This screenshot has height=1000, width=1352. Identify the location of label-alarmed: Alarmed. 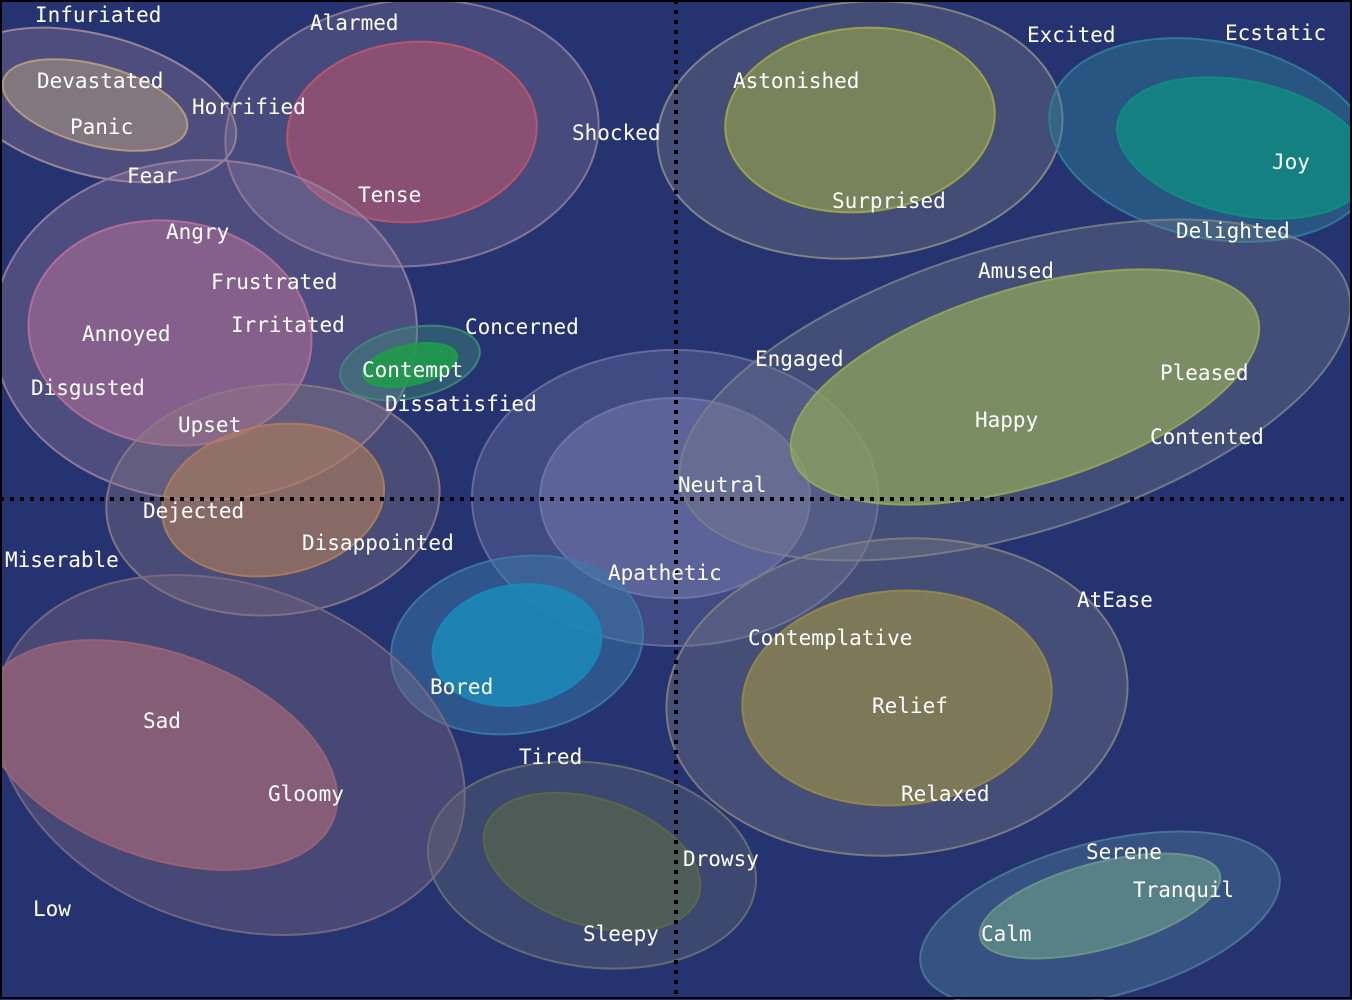
(354, 23).